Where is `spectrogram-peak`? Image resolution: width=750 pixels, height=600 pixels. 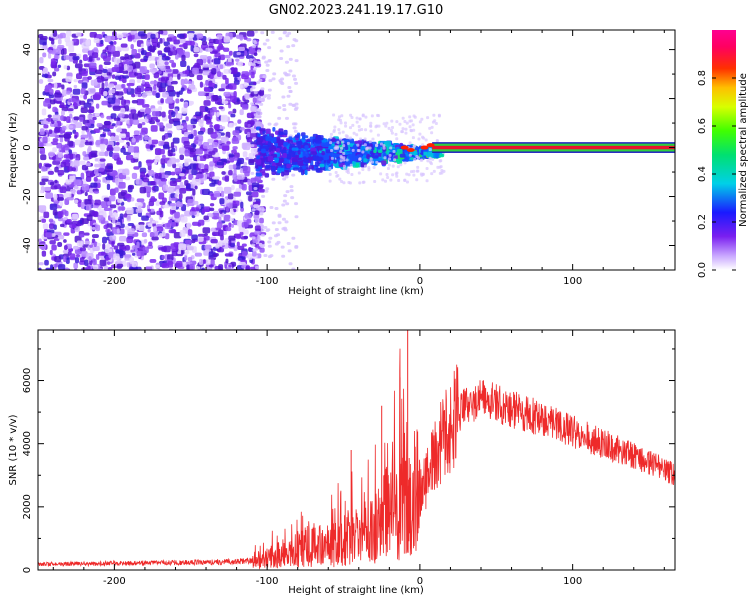
spectrogram-peak is located at coordinates (424, 147).